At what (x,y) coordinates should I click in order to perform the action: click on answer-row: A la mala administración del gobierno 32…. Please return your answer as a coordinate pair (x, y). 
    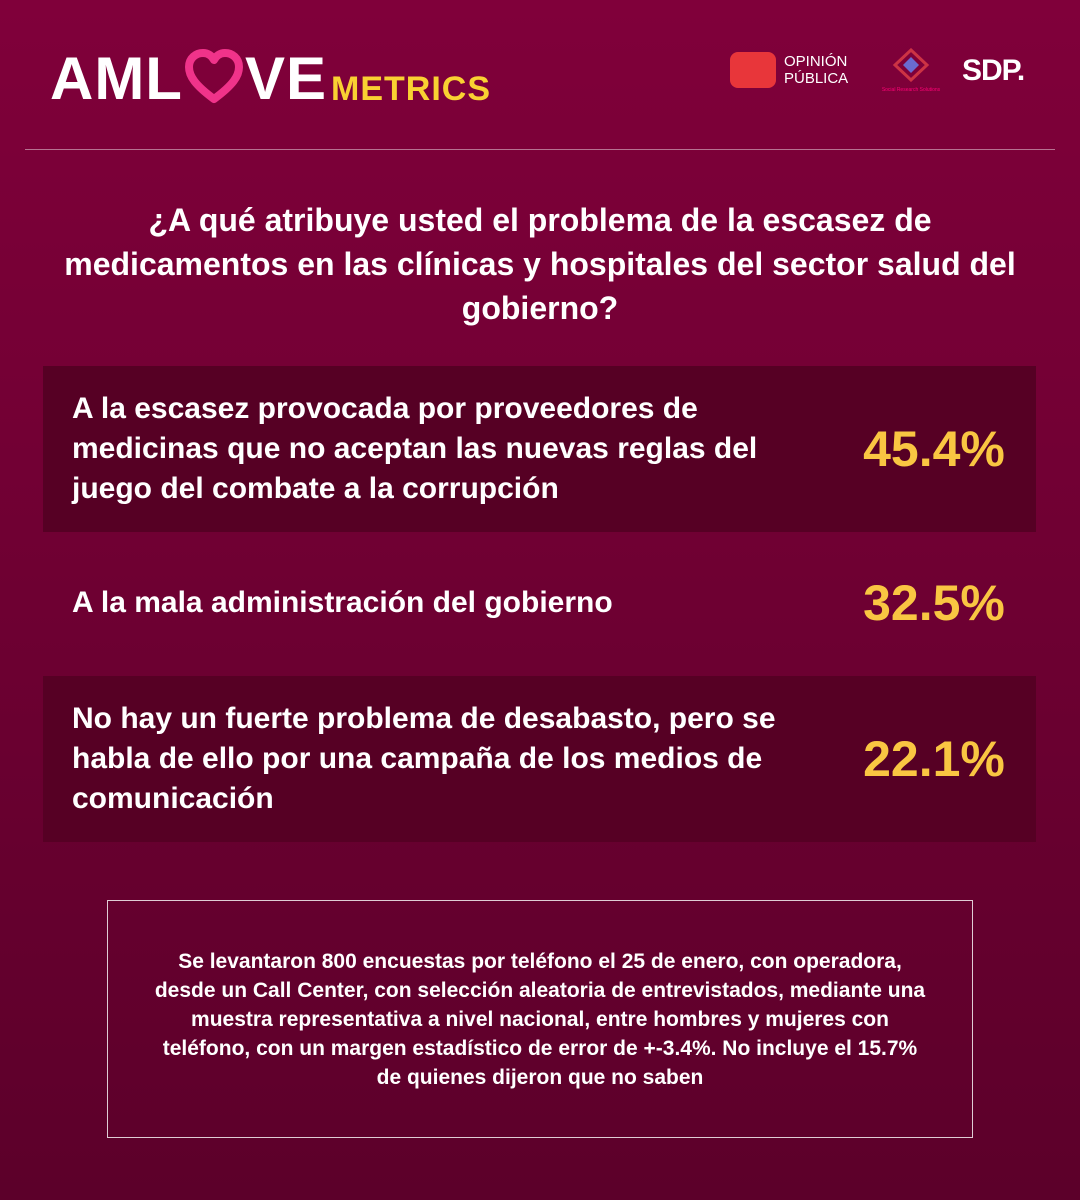
    Looking at the image, I should click on (539, 603).